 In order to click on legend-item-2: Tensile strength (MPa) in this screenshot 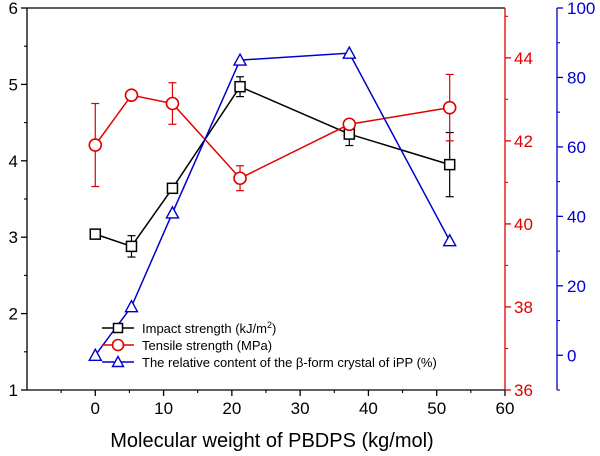, I will do `click(187, 345)`.